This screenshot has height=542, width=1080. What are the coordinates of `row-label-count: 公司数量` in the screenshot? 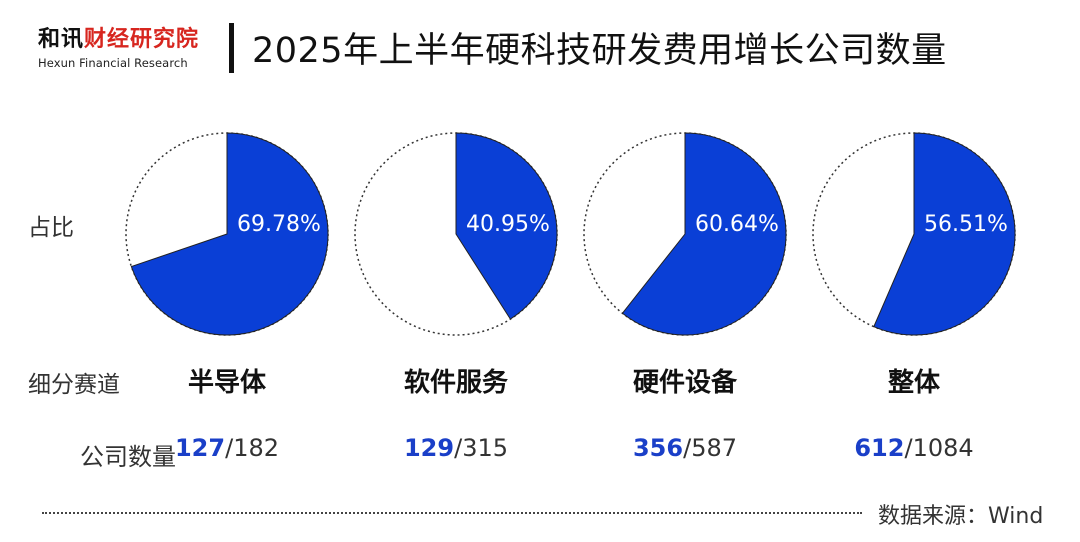 It's located at (128, 457).